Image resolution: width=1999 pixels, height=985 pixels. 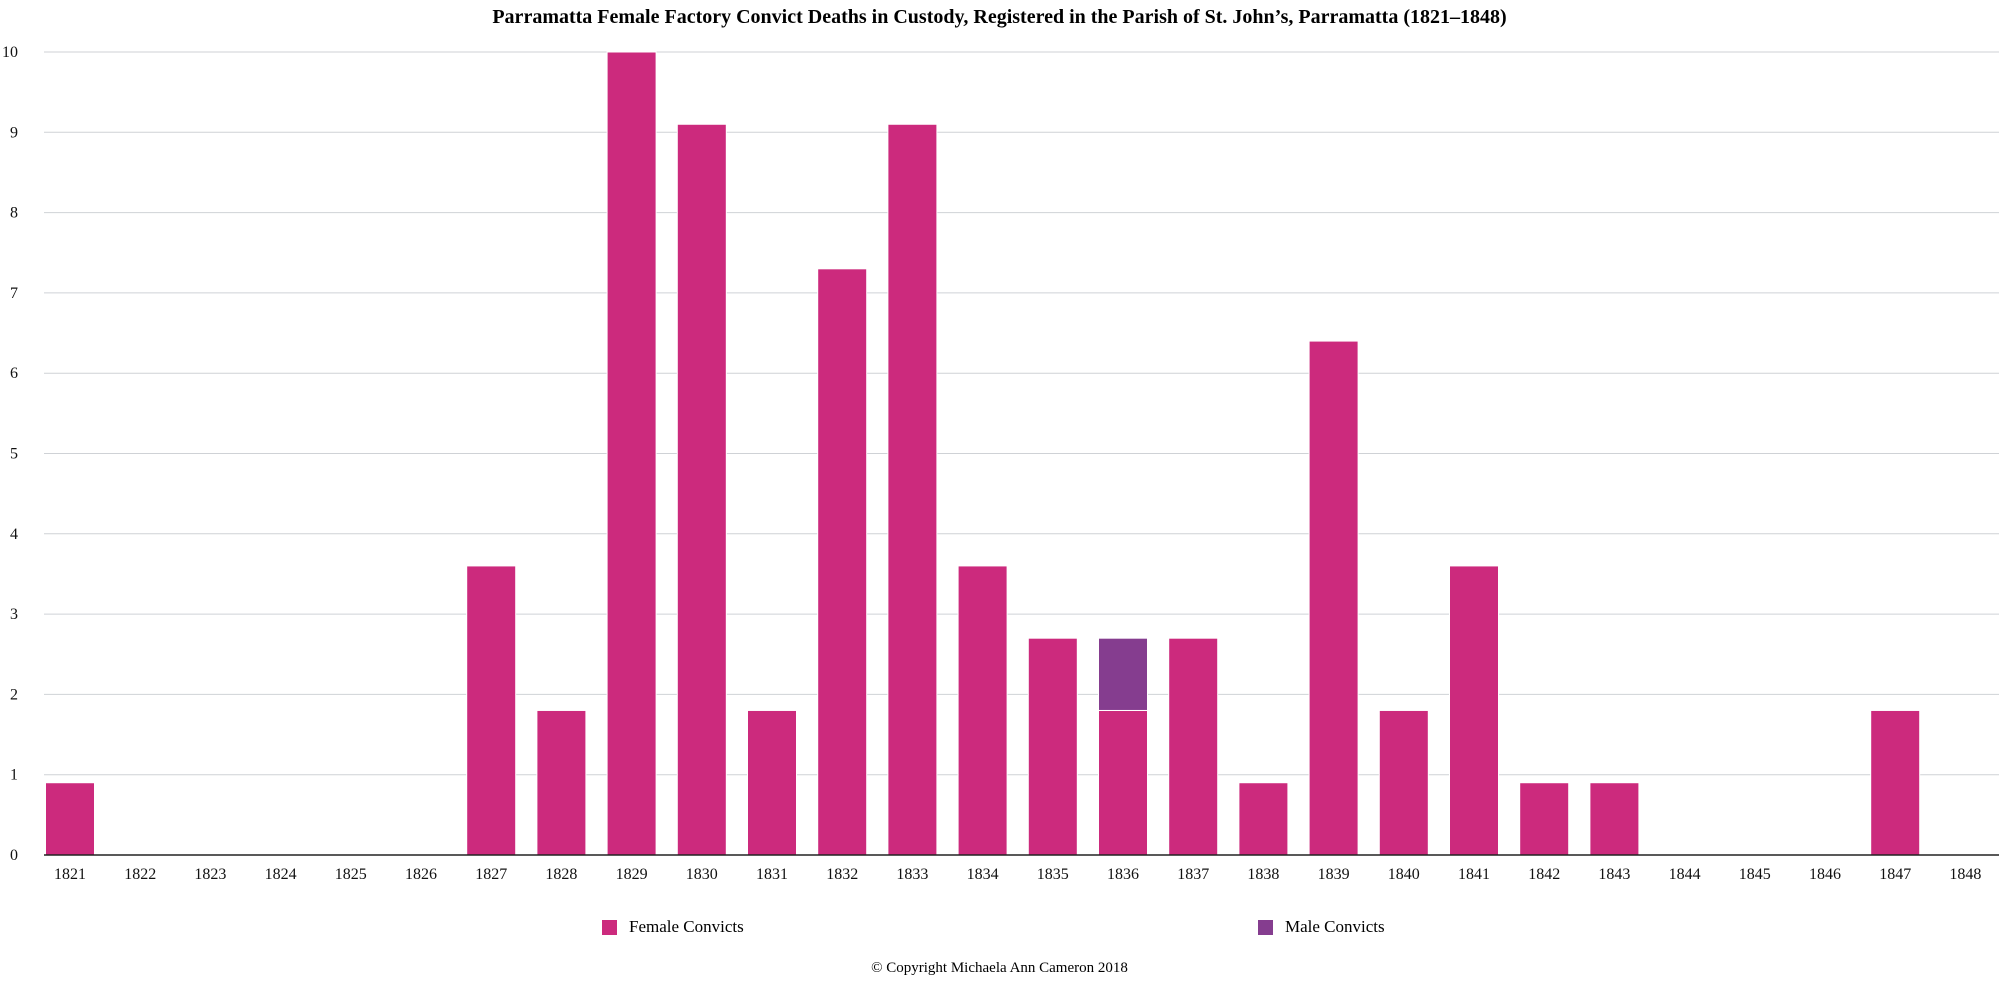 What do you see at coordinates (14, 454) in the screenshot?
I see `y-tick-label: 5` at bounding box center [14, 454].